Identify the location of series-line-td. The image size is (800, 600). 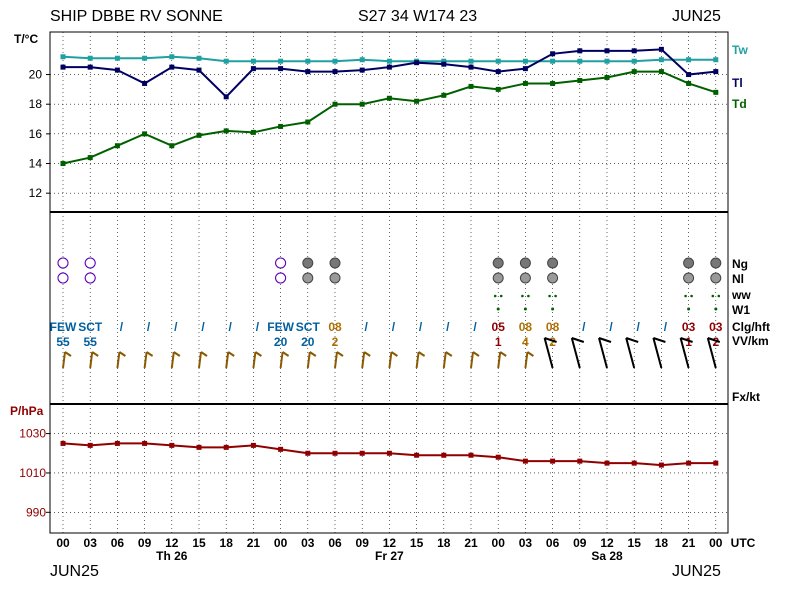
(389, 117).